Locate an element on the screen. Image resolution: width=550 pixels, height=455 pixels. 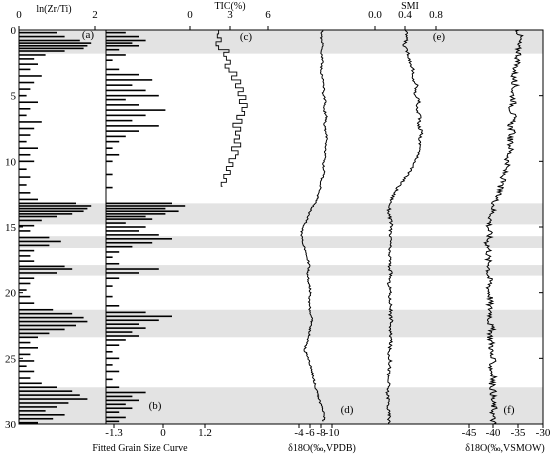
axis-title: Fitted Grain Size Curve is located at coordinates (140, 448).